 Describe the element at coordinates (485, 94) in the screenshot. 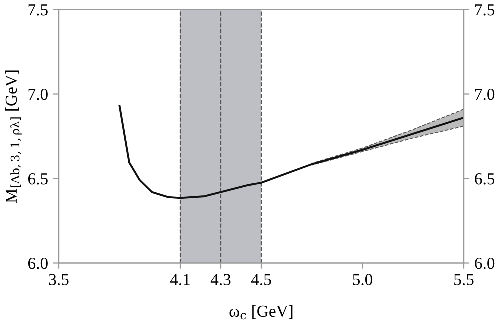

I see `y2-tick-label: 7.0` at that location.